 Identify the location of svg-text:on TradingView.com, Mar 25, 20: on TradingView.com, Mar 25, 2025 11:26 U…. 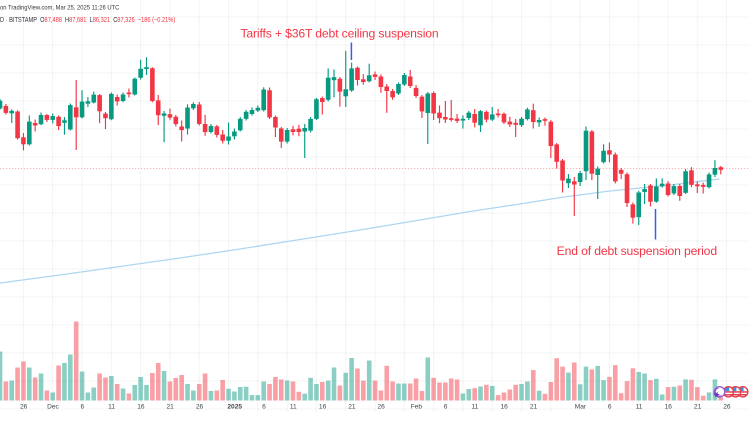
(60, 7).